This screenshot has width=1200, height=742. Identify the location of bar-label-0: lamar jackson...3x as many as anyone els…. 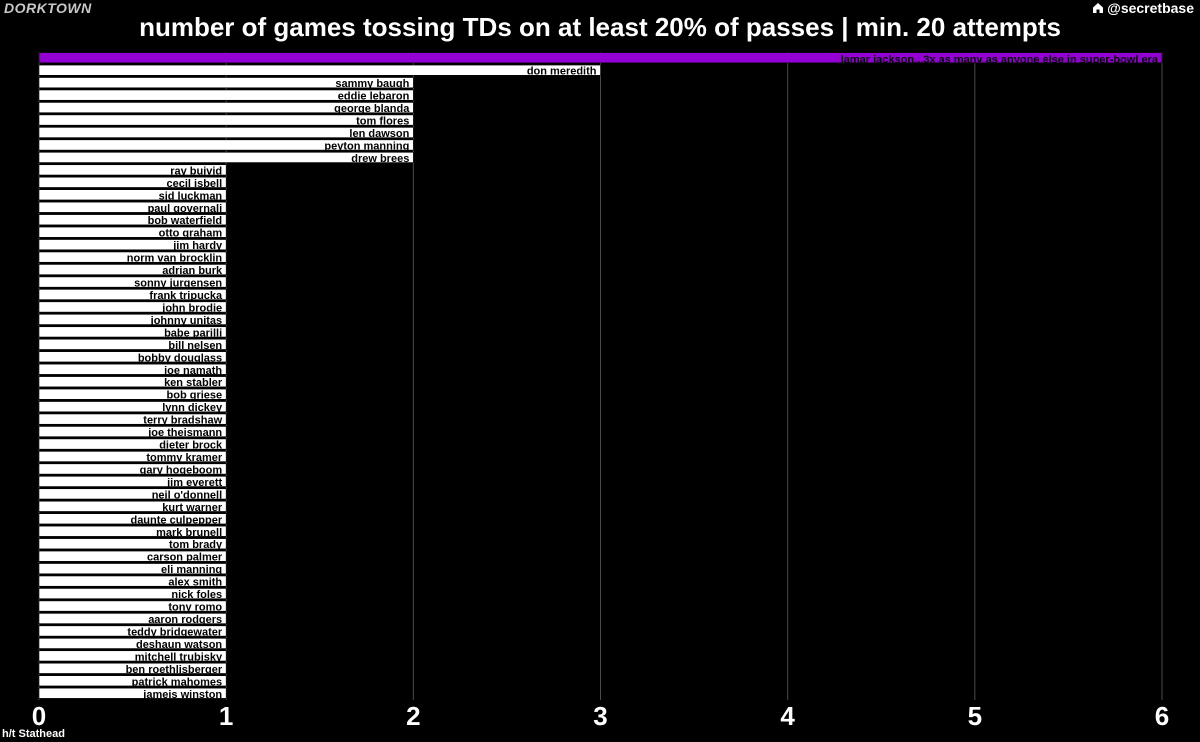
(1000, 60).